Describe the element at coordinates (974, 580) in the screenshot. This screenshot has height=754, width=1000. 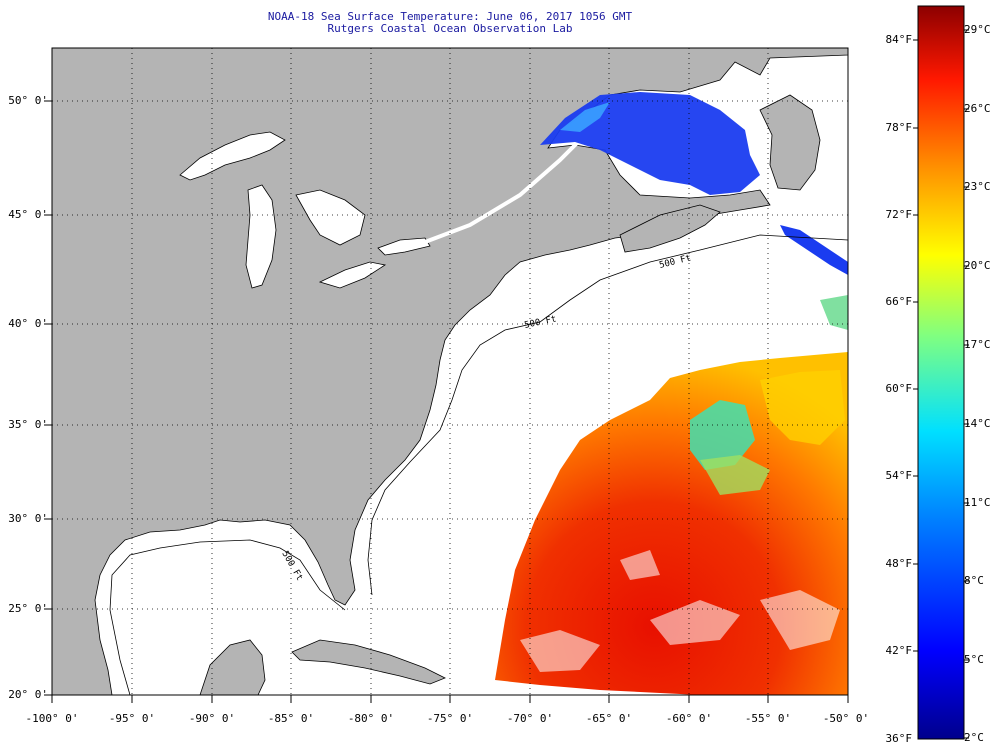
I see `colorbar-c-label: 8°C` at that location.